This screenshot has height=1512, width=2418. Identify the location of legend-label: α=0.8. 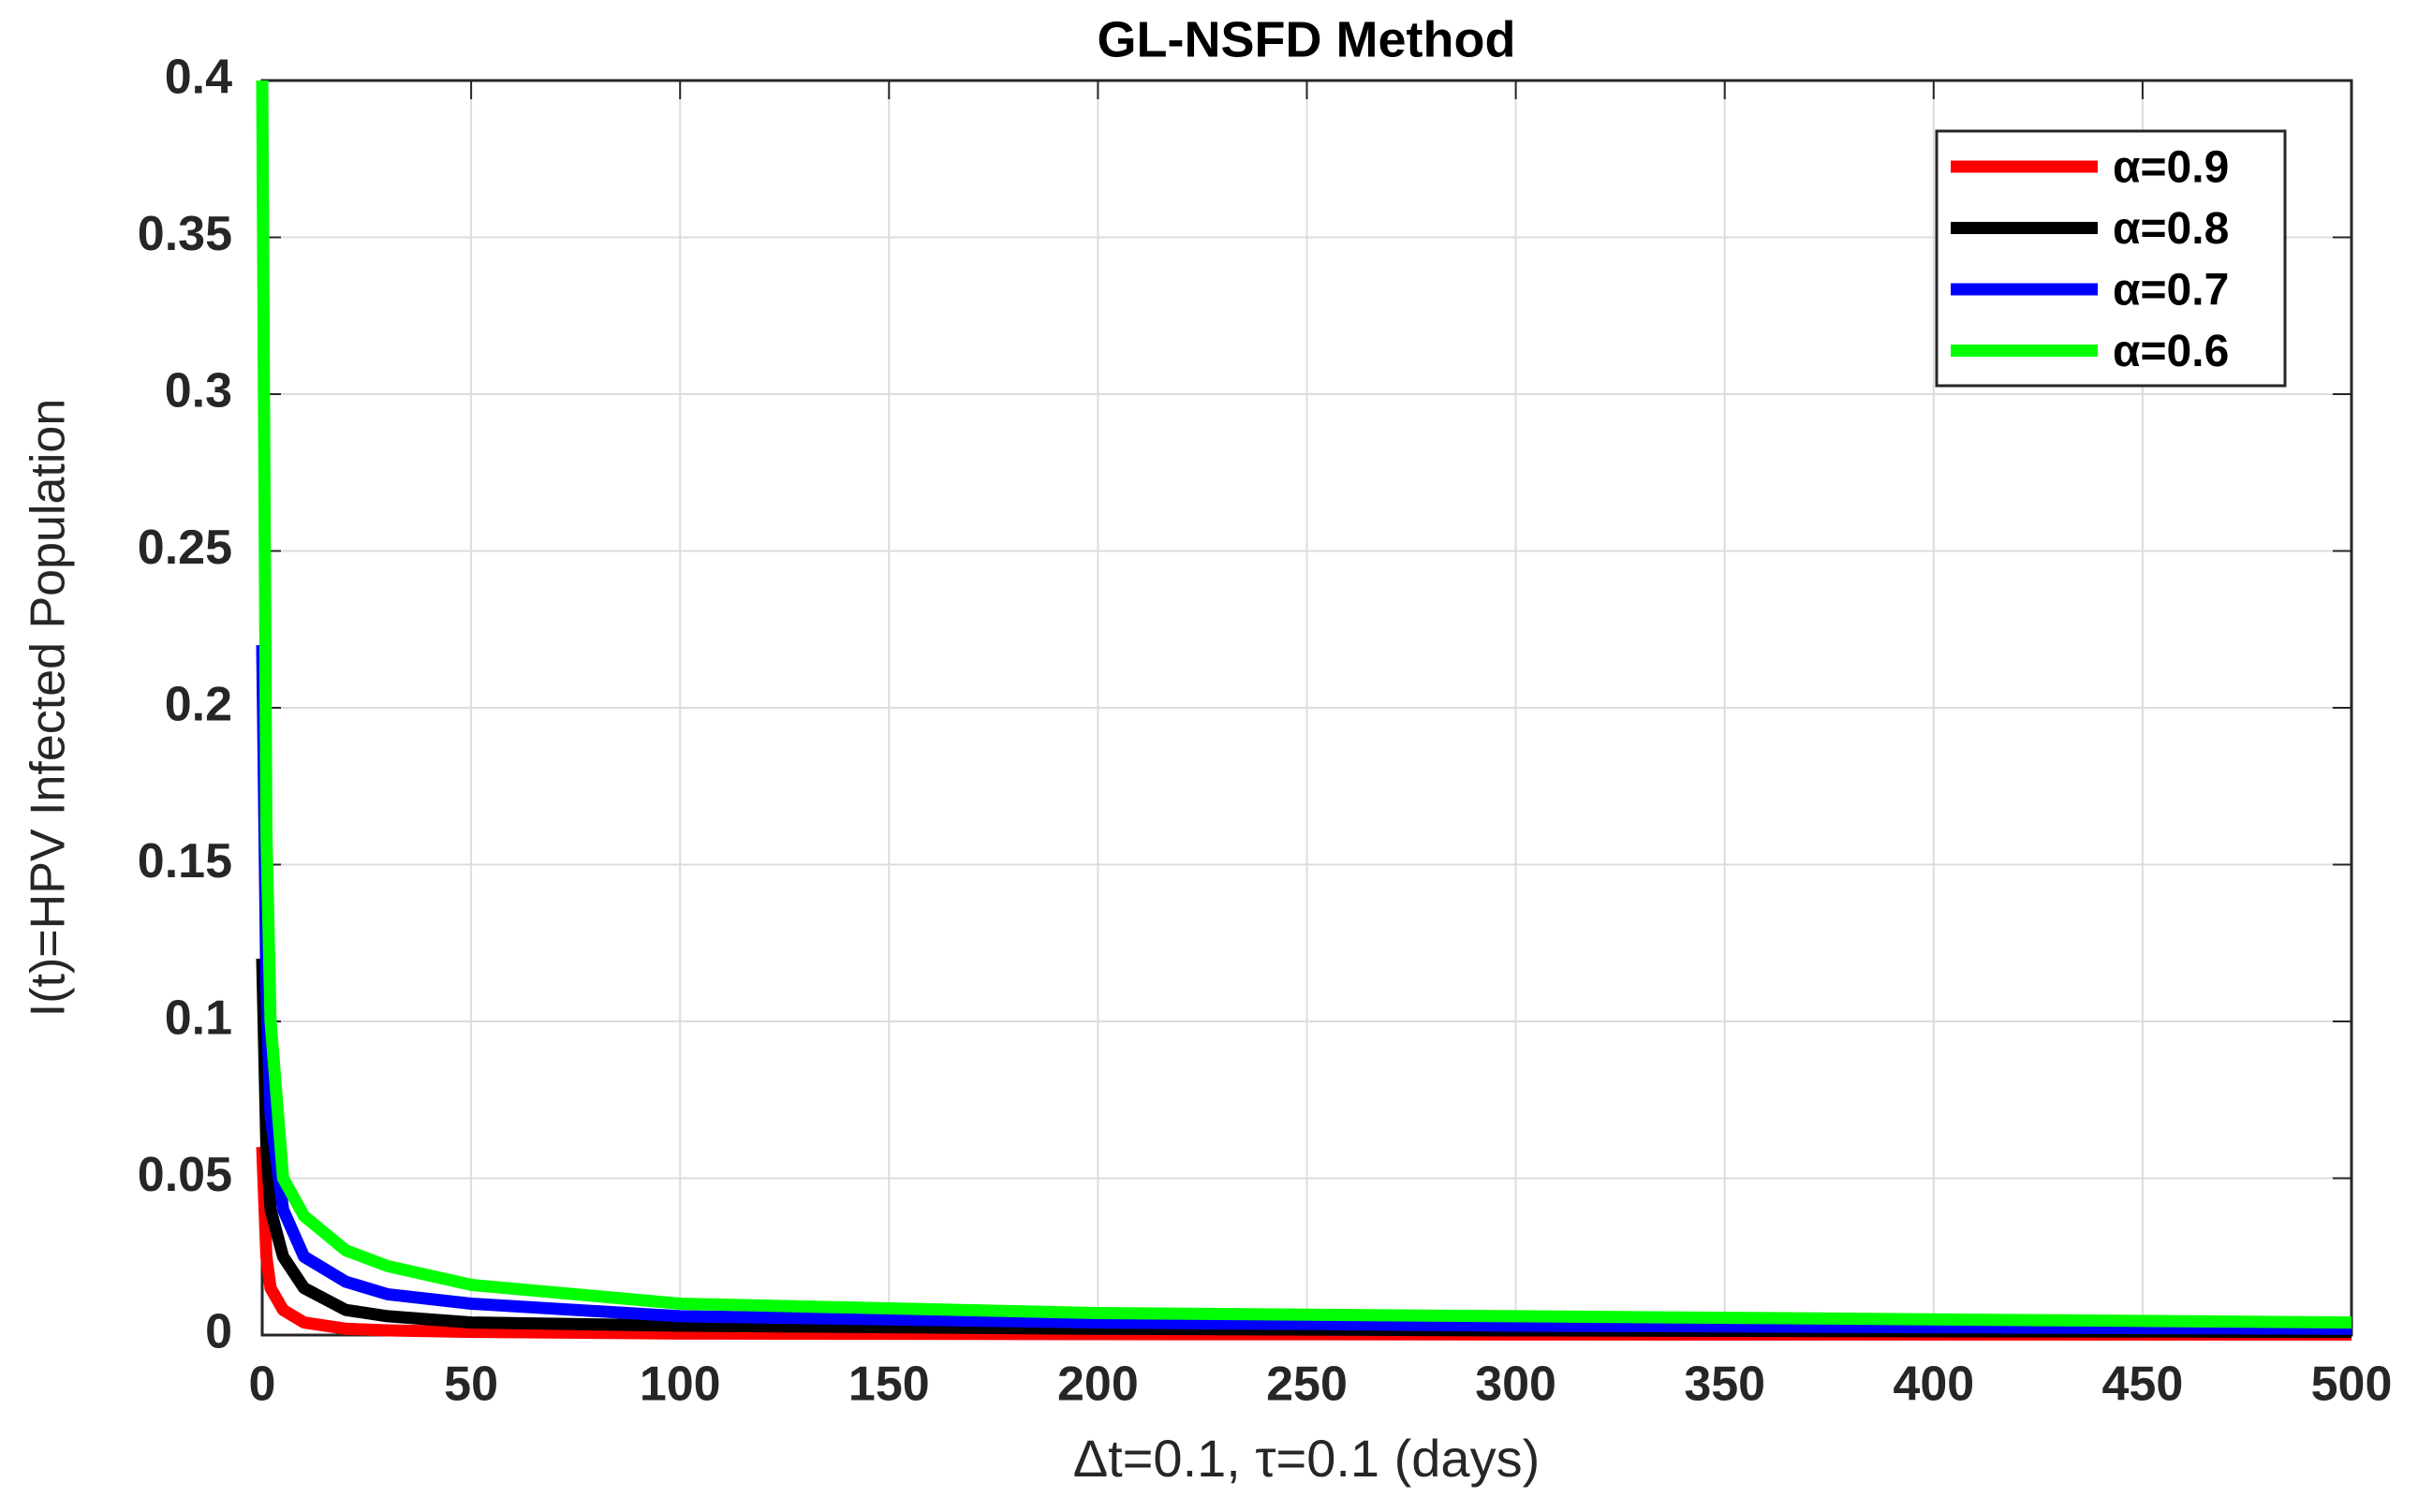
(2171, 229).